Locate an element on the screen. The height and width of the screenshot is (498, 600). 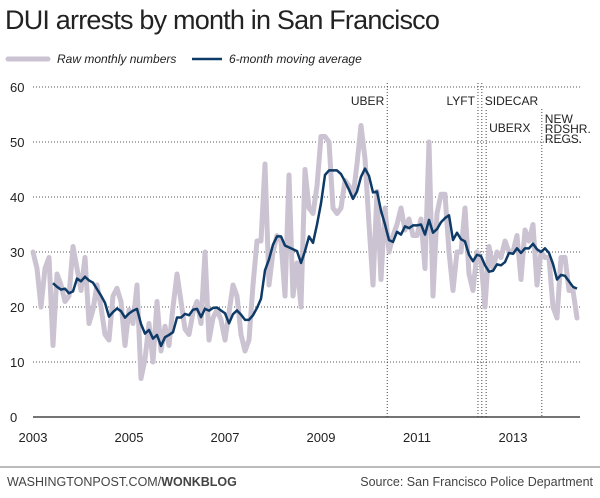
y-tick-label: 20 is located at coordinates (17, 307).